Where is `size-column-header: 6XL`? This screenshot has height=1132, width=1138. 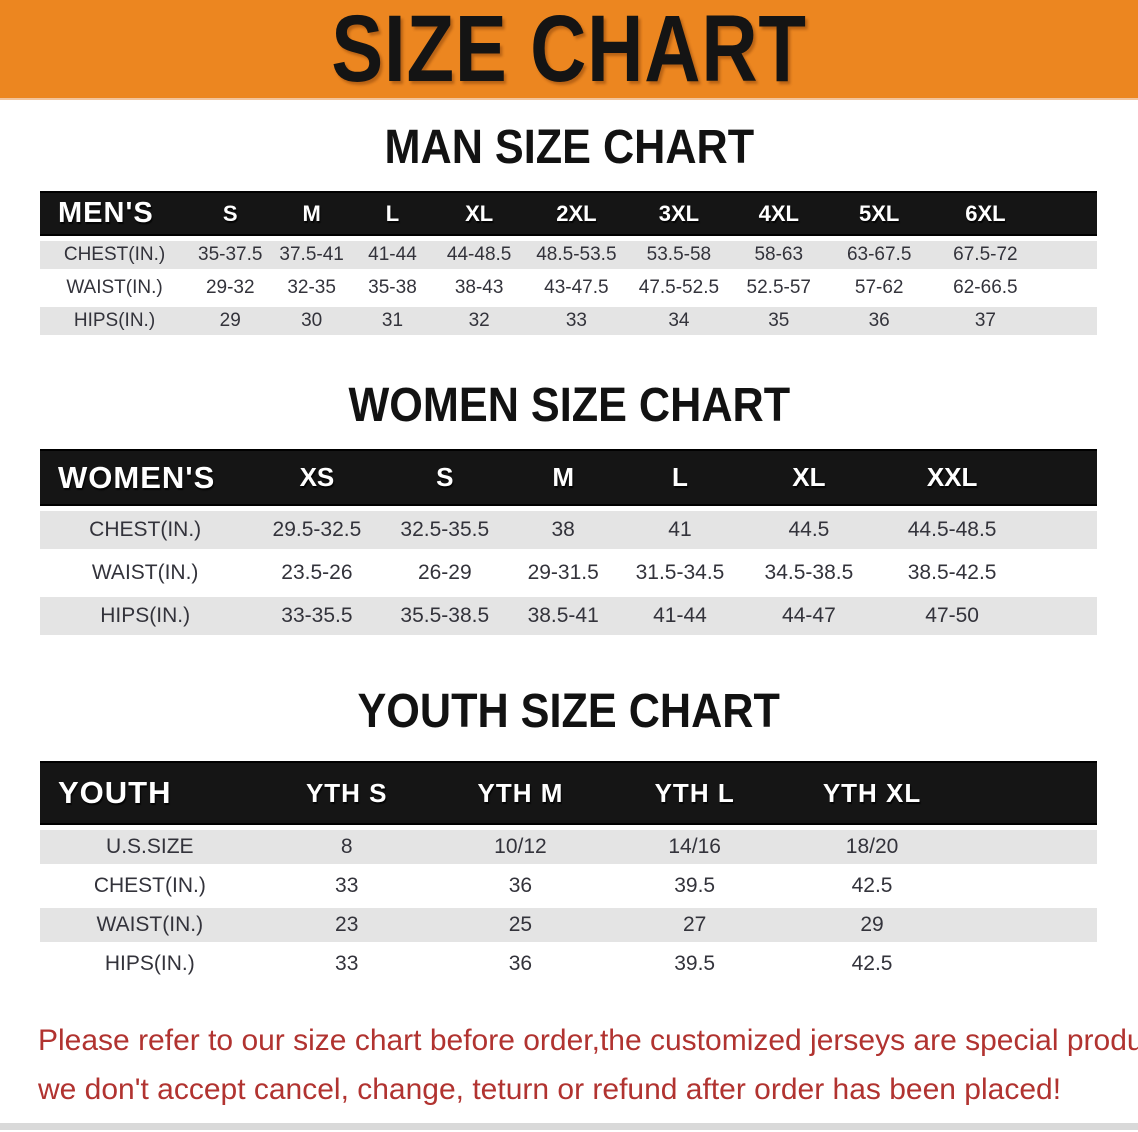 size-column-header: 6XL is located at coordinates (985, 213).